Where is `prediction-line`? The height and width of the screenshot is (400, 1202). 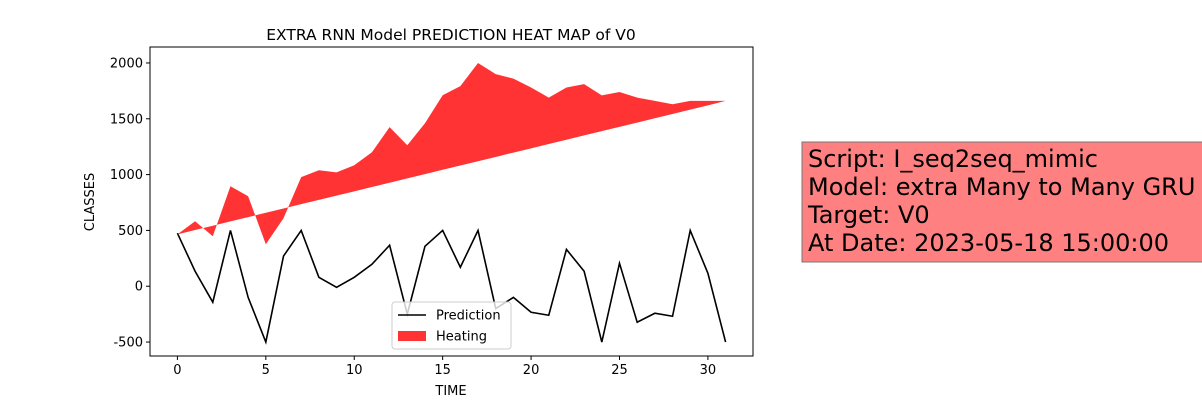 prediction-line is located at coordinates (451, 286).